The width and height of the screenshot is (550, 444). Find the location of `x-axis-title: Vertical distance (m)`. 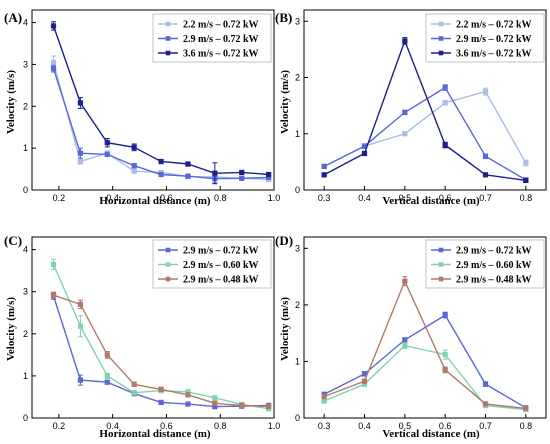

x-axis-title: Vertical distance (m) is located at coordinates (431, 434).